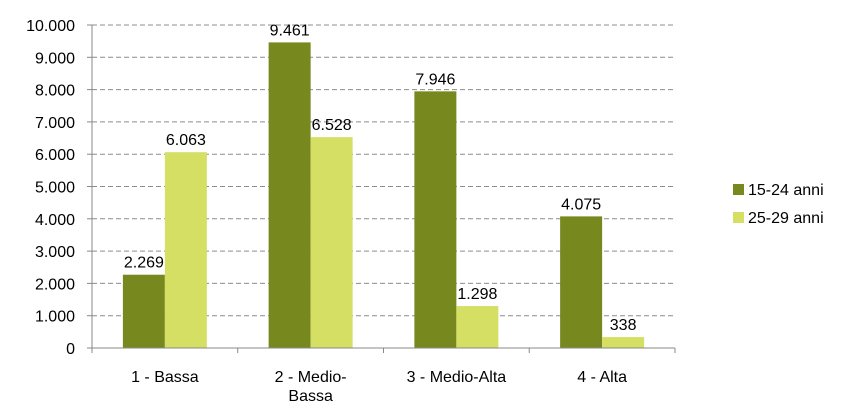 This screenshot has width=849, height=405. What do you see at coordinates (310, 396) in the screenshot?
I see `category-label: Bassa` at bounding box center [310, 396].